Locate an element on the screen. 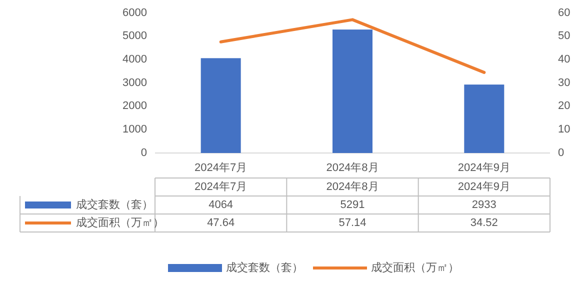 This screenshot has height=285, width=578. ytick: 6000 is located at coordinates (134, 12).